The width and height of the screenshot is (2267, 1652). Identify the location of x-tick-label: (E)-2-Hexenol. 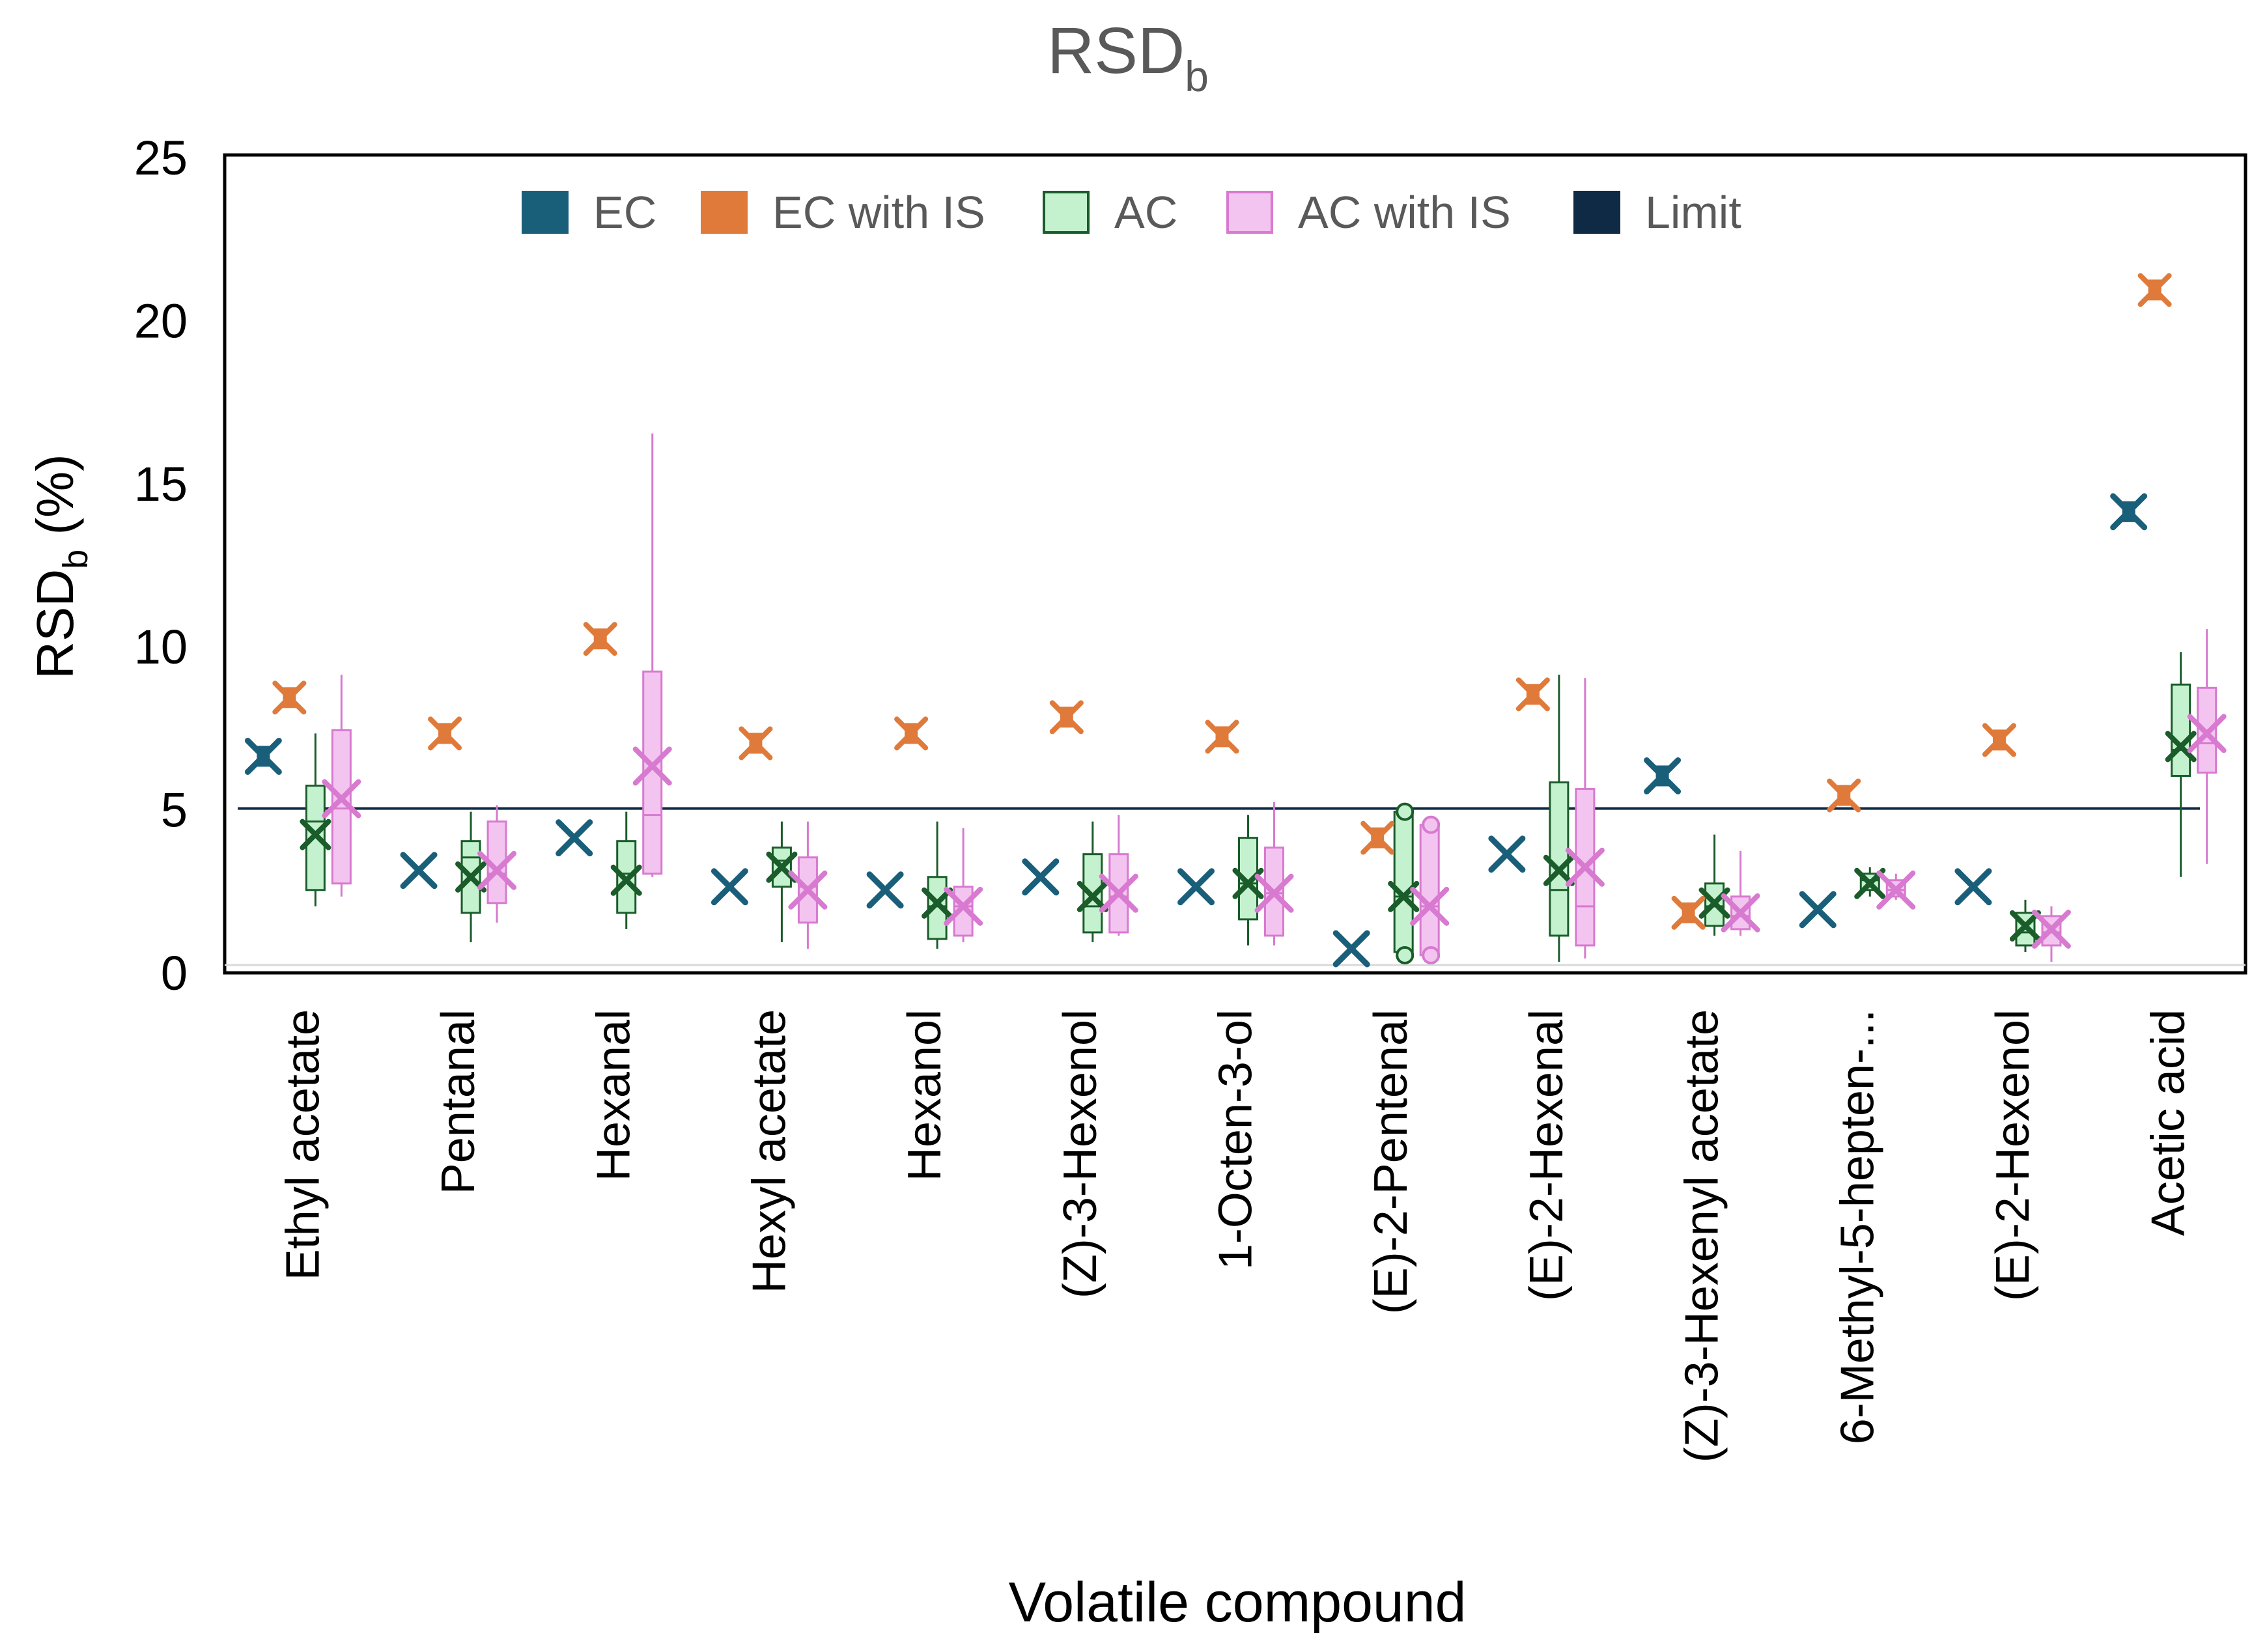
(2013, 1155).